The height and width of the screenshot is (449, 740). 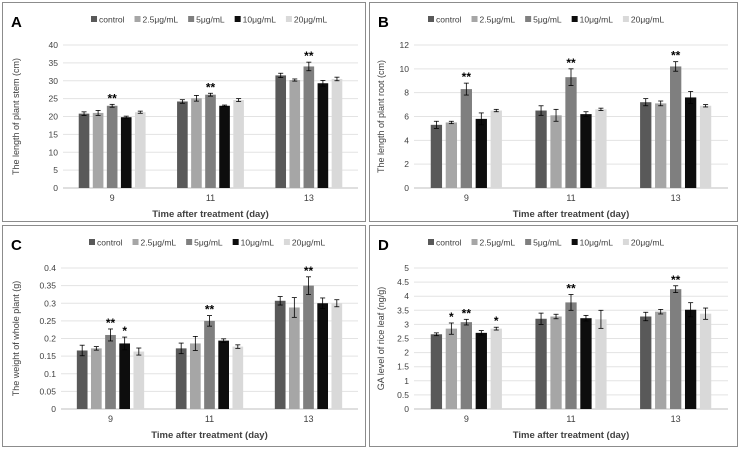 What do you see at coordinates (47, 391) in the screenshot?
I see `y-tick-label: 0.05` at bounding box center [47, 391].